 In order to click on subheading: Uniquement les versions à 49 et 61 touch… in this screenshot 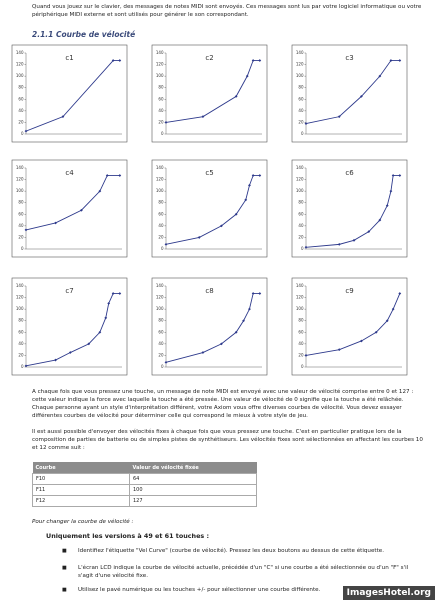, I will do `click(128, 536)`.